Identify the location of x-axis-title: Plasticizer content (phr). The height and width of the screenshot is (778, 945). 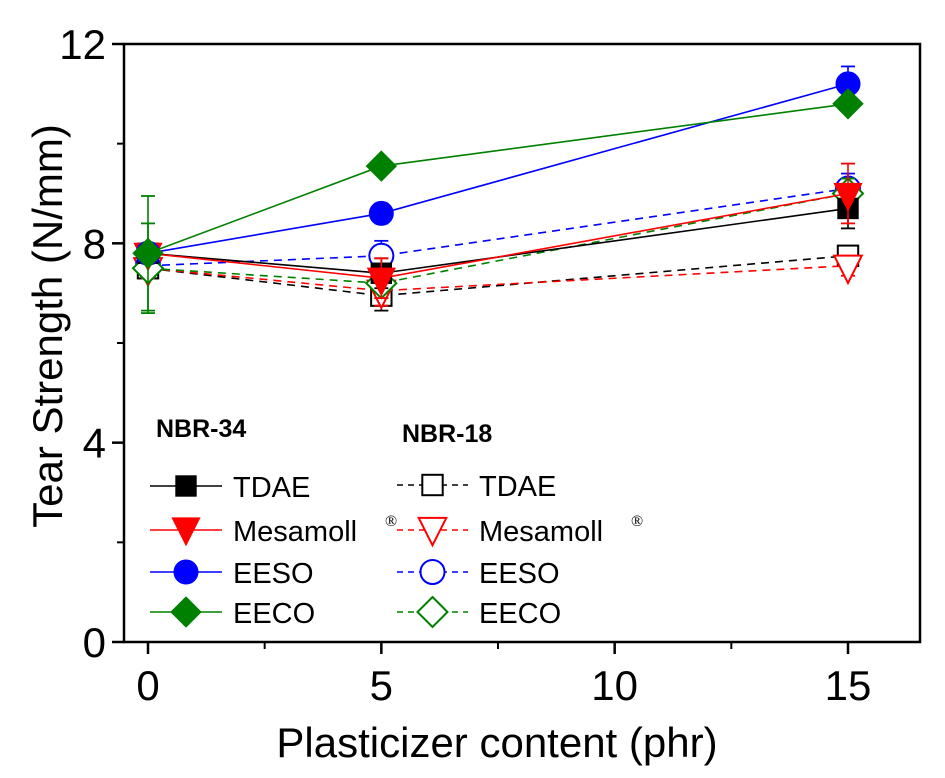
(496, 742).